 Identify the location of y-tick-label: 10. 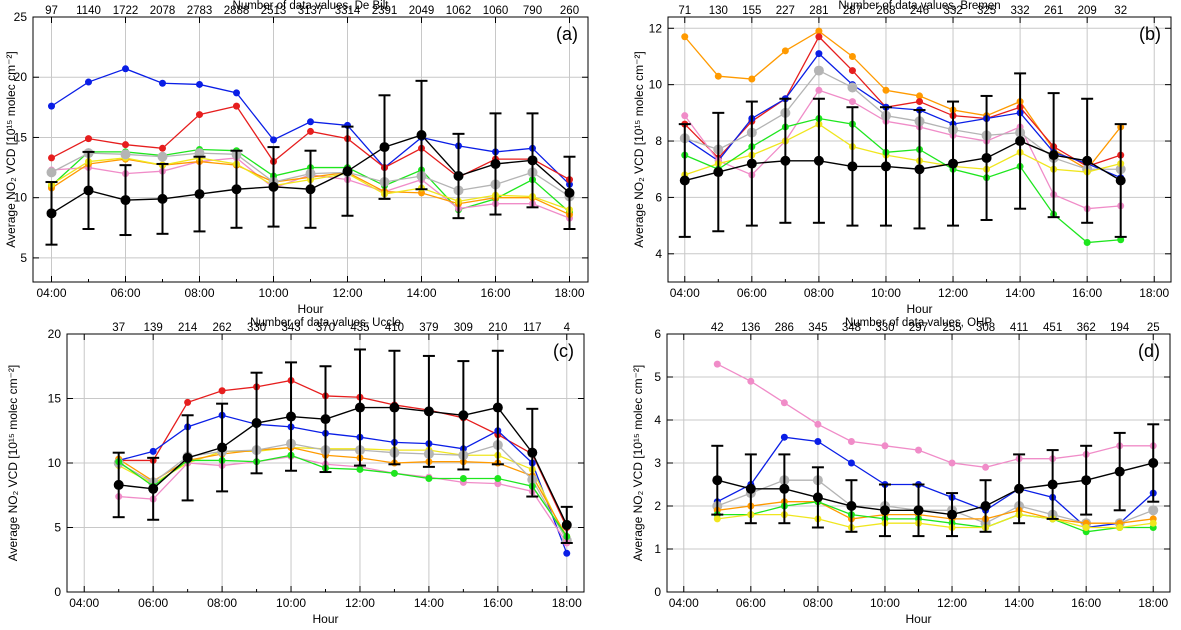
(656, 85).